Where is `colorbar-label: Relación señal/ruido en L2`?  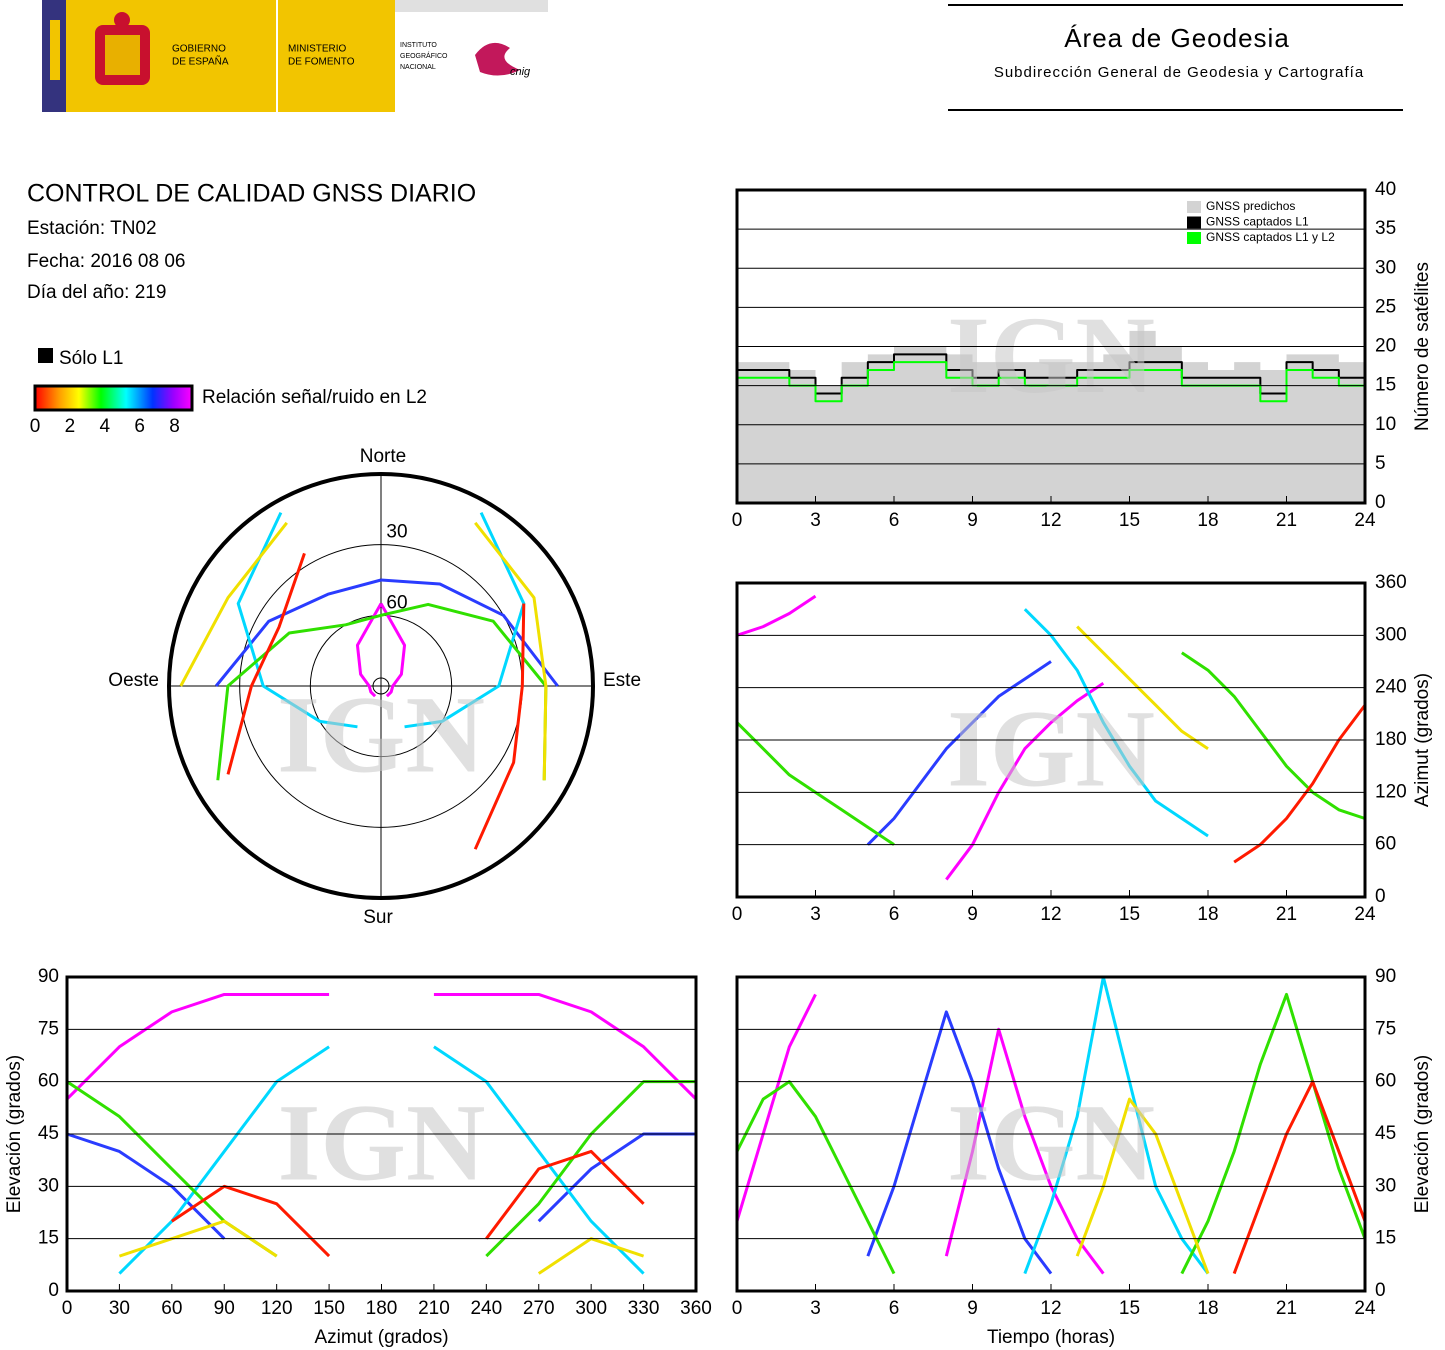 colorbar-label: Relación señal/ruido en L2 is located at coordinates (314, 397).